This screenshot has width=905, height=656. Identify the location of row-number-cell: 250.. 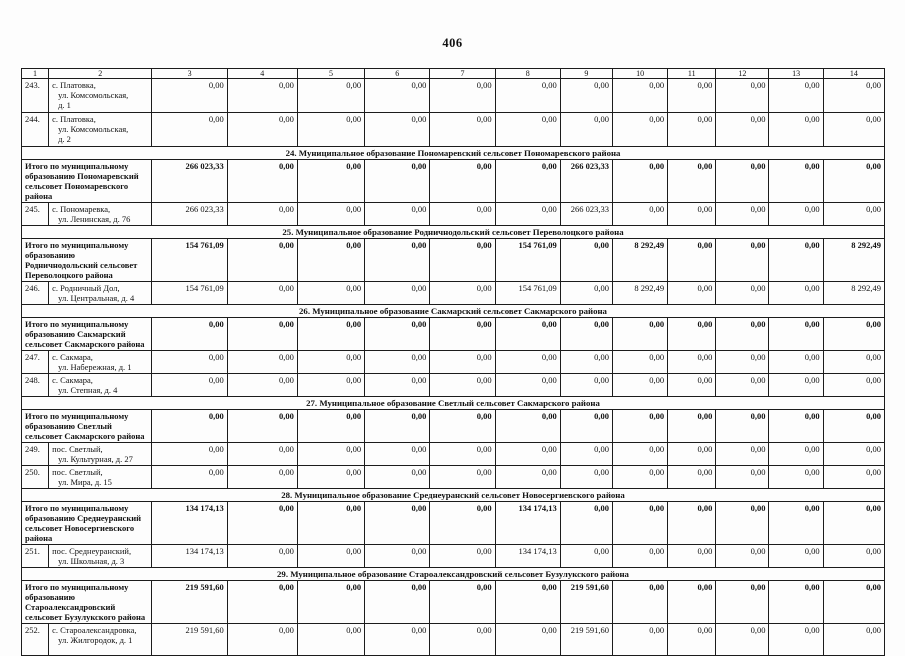
(35, 477).